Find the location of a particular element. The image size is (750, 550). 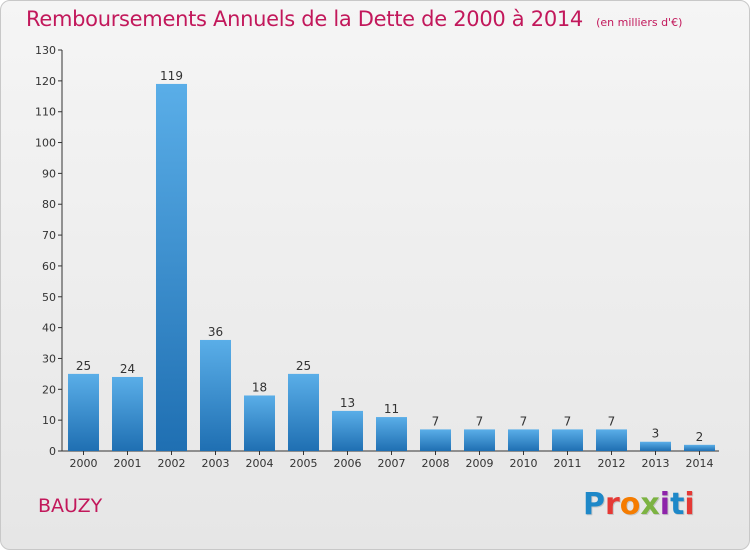

bar-value-label: 2 is located at coordinates (700, 437).